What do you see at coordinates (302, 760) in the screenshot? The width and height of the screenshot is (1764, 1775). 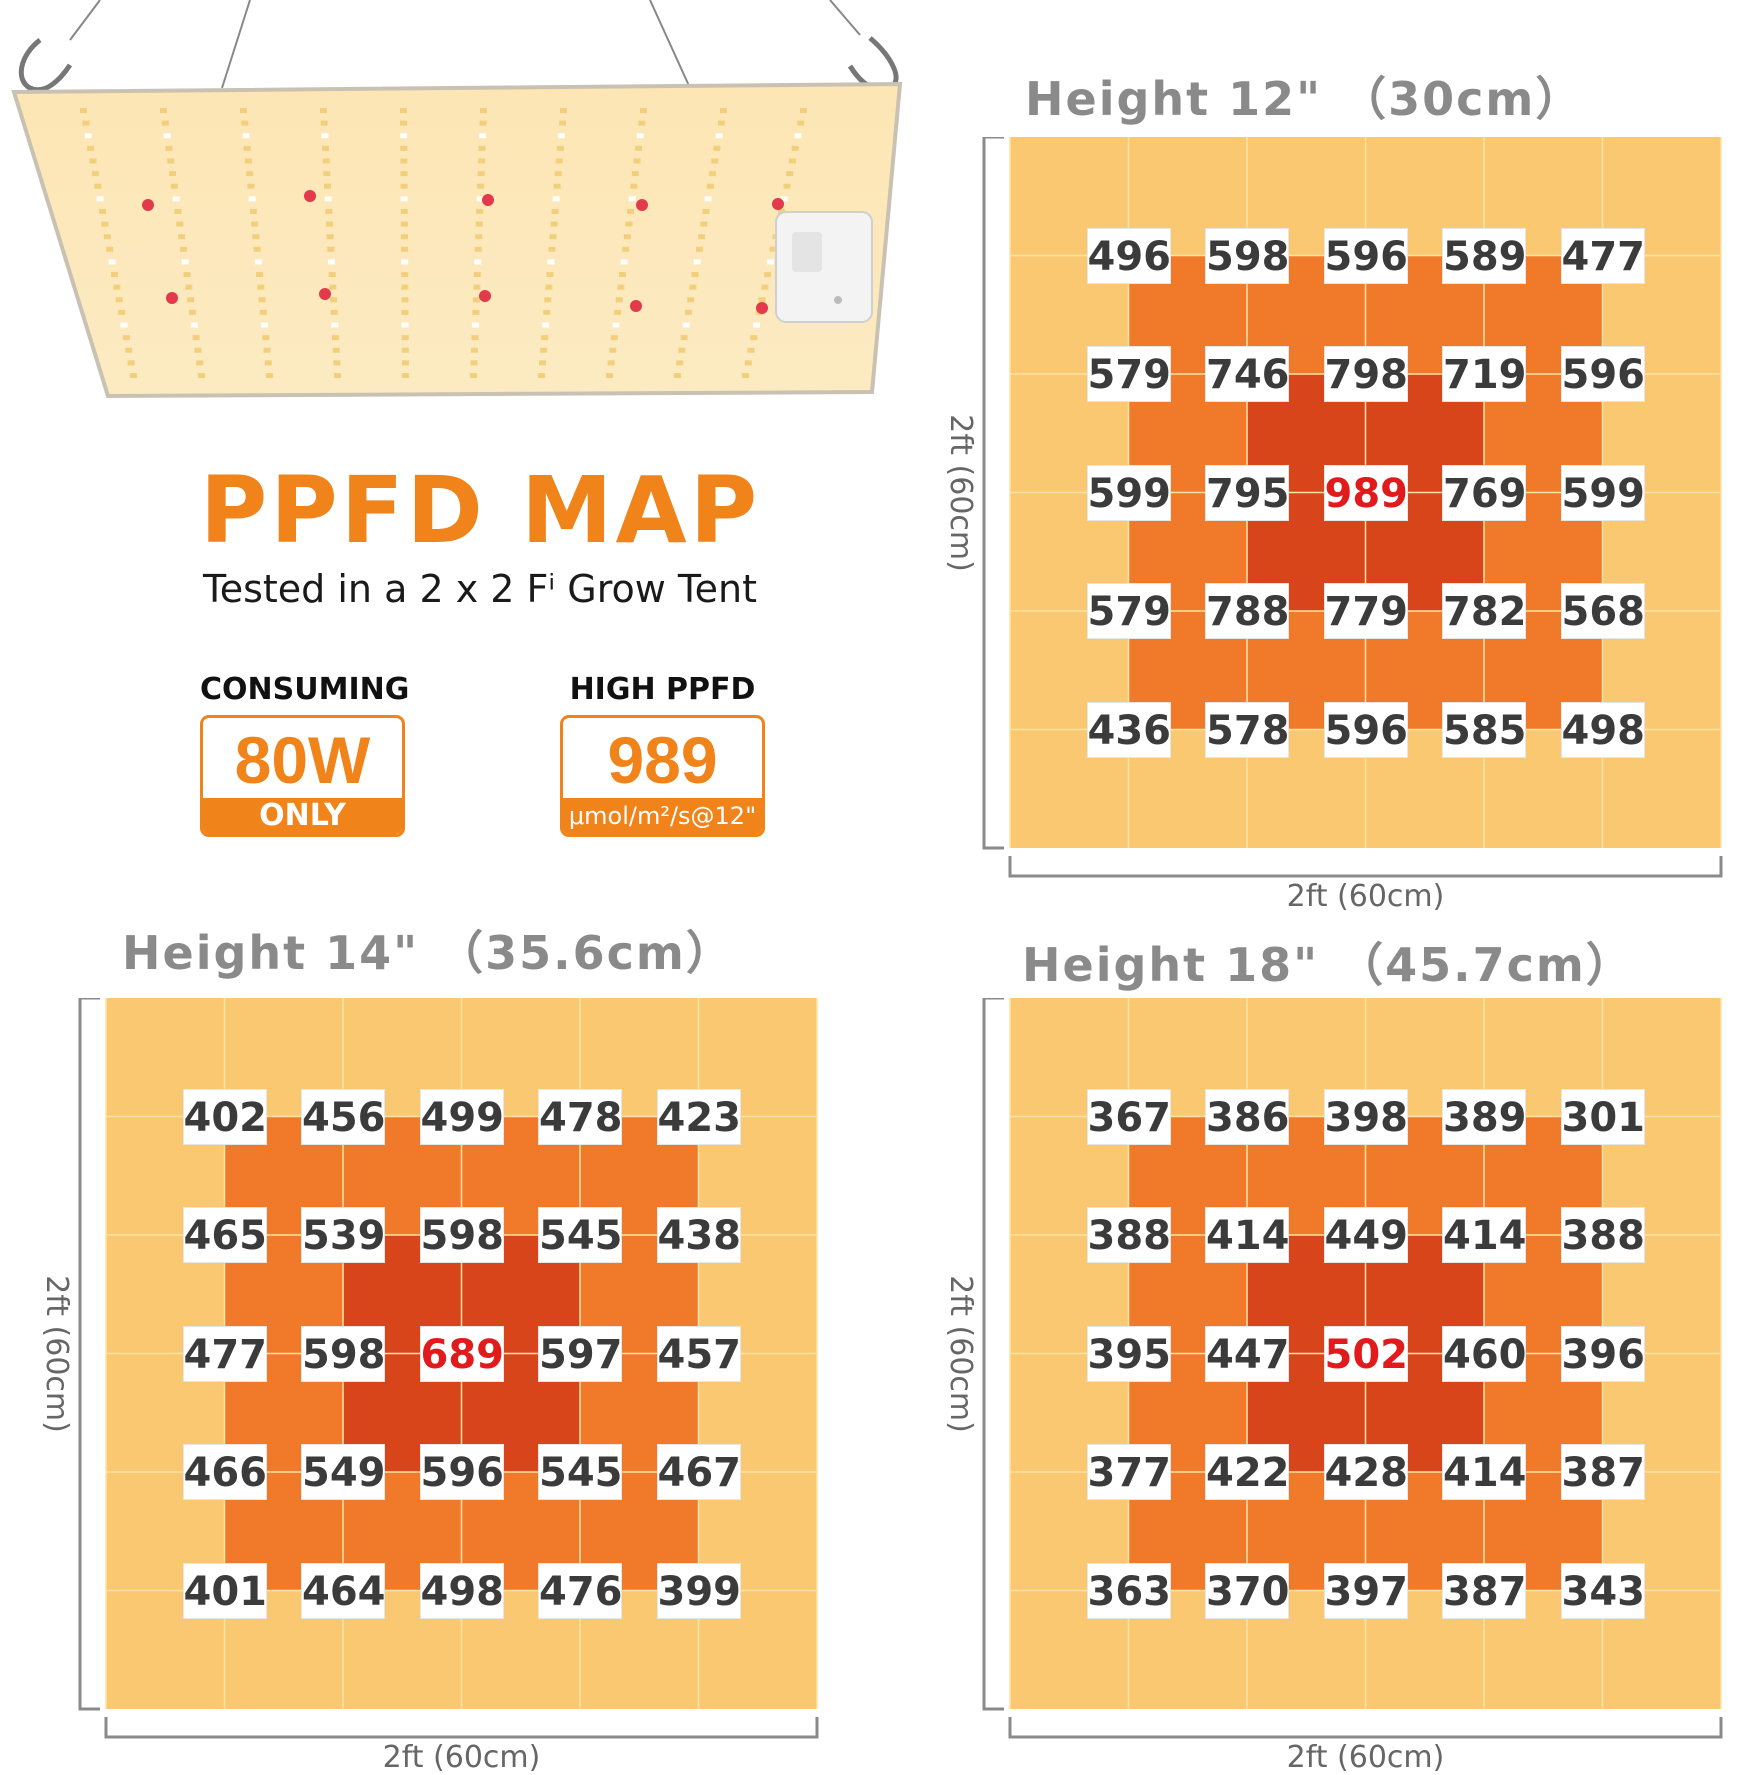 I see `stat-value: 80W` at bounding box center [302, 760].